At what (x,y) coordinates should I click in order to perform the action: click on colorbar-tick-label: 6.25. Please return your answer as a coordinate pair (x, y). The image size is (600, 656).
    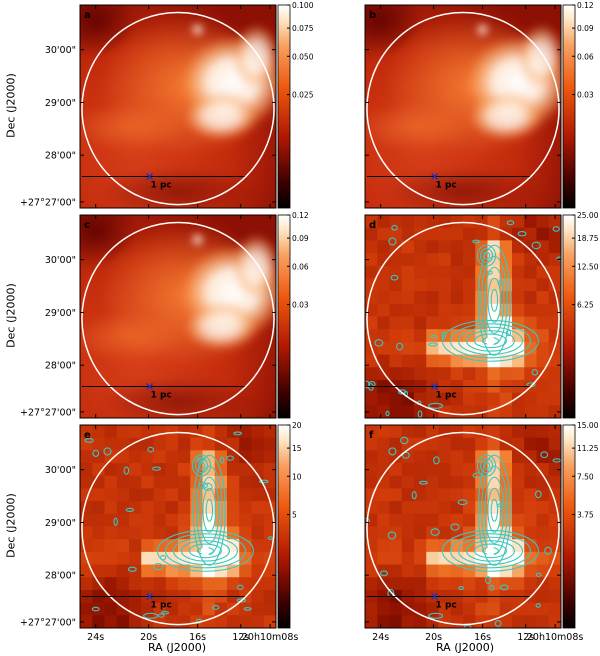
    Looking at the image, I should click on (585, 305).